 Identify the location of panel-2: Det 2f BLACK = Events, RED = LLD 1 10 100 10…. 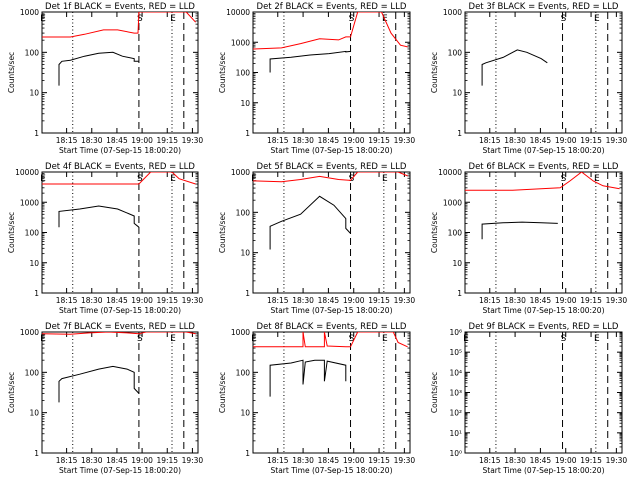
(316, 78).